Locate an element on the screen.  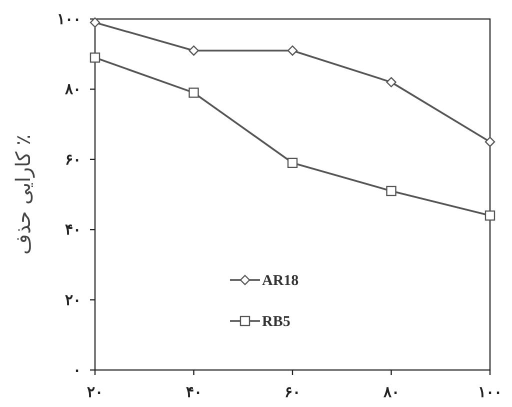
y-tick-label: ۲۰ is located at coordinates (73, 300).